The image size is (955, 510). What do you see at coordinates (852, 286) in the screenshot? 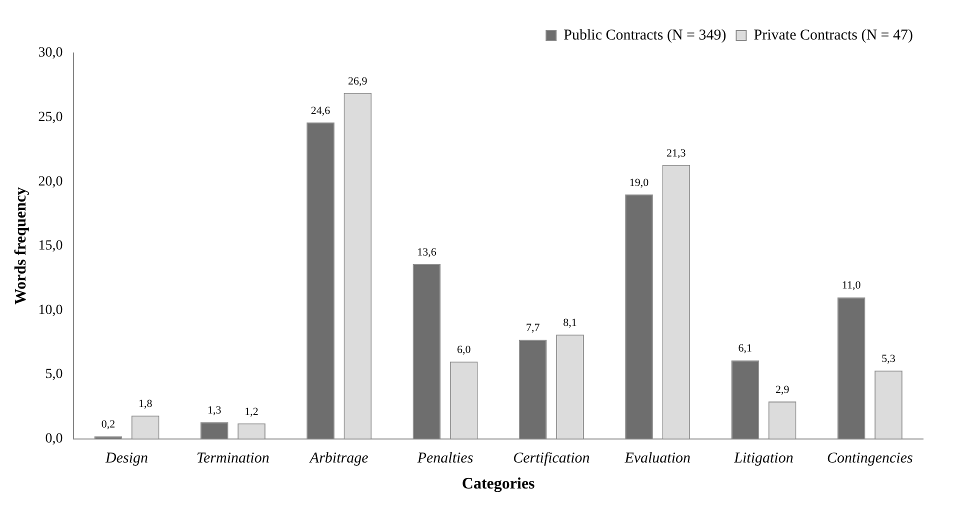
I see `data-label: 11,0` at bounding box center [852, 286].